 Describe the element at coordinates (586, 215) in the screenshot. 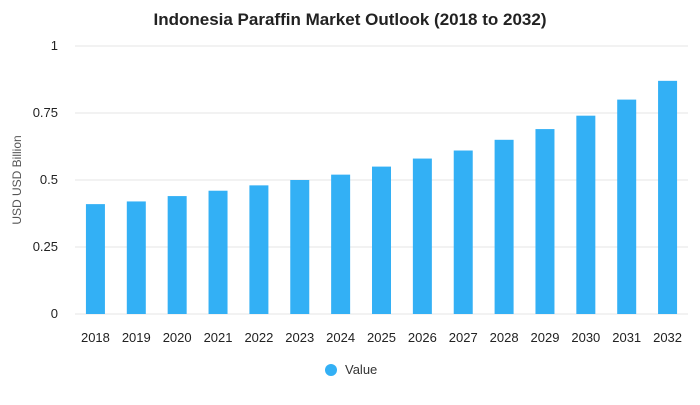

I see `bar-2030` at that location.